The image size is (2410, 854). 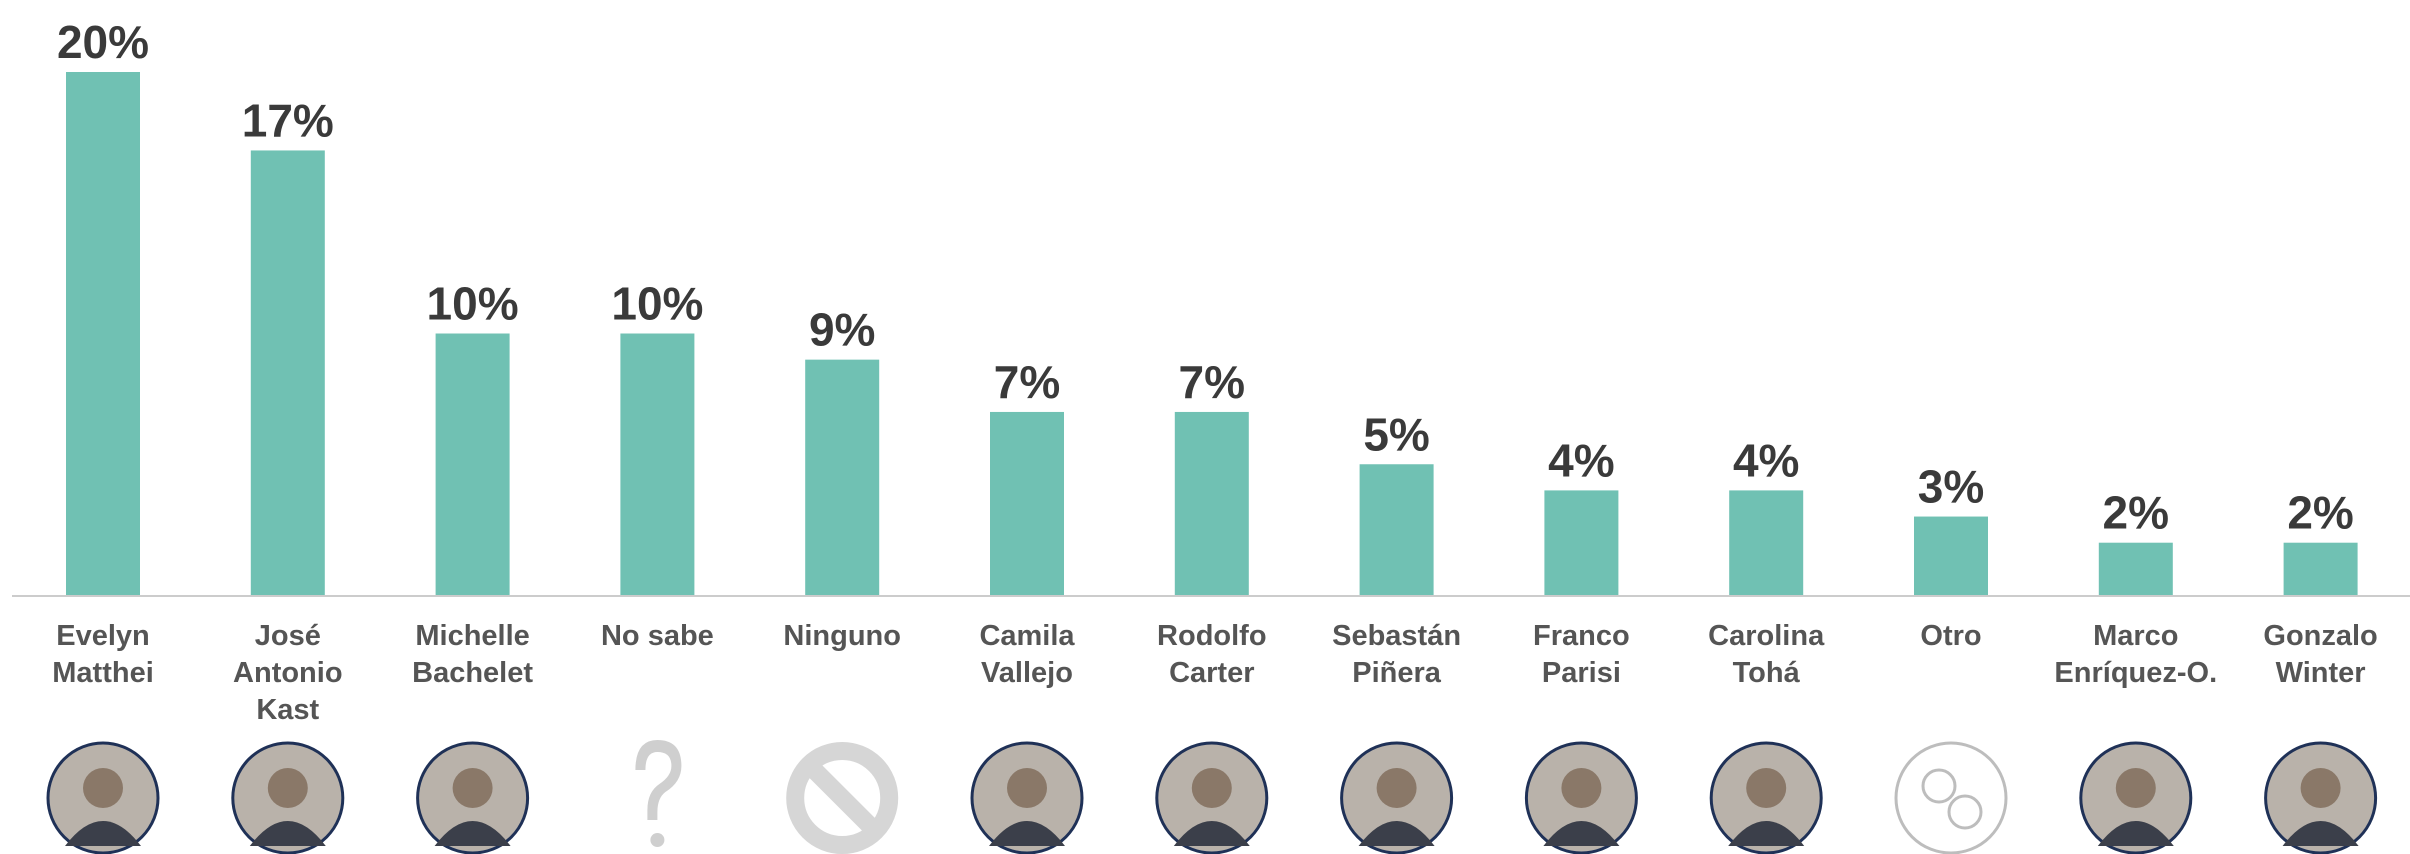 I want to click on category-line: No sabe, so click(x=657, y=636).